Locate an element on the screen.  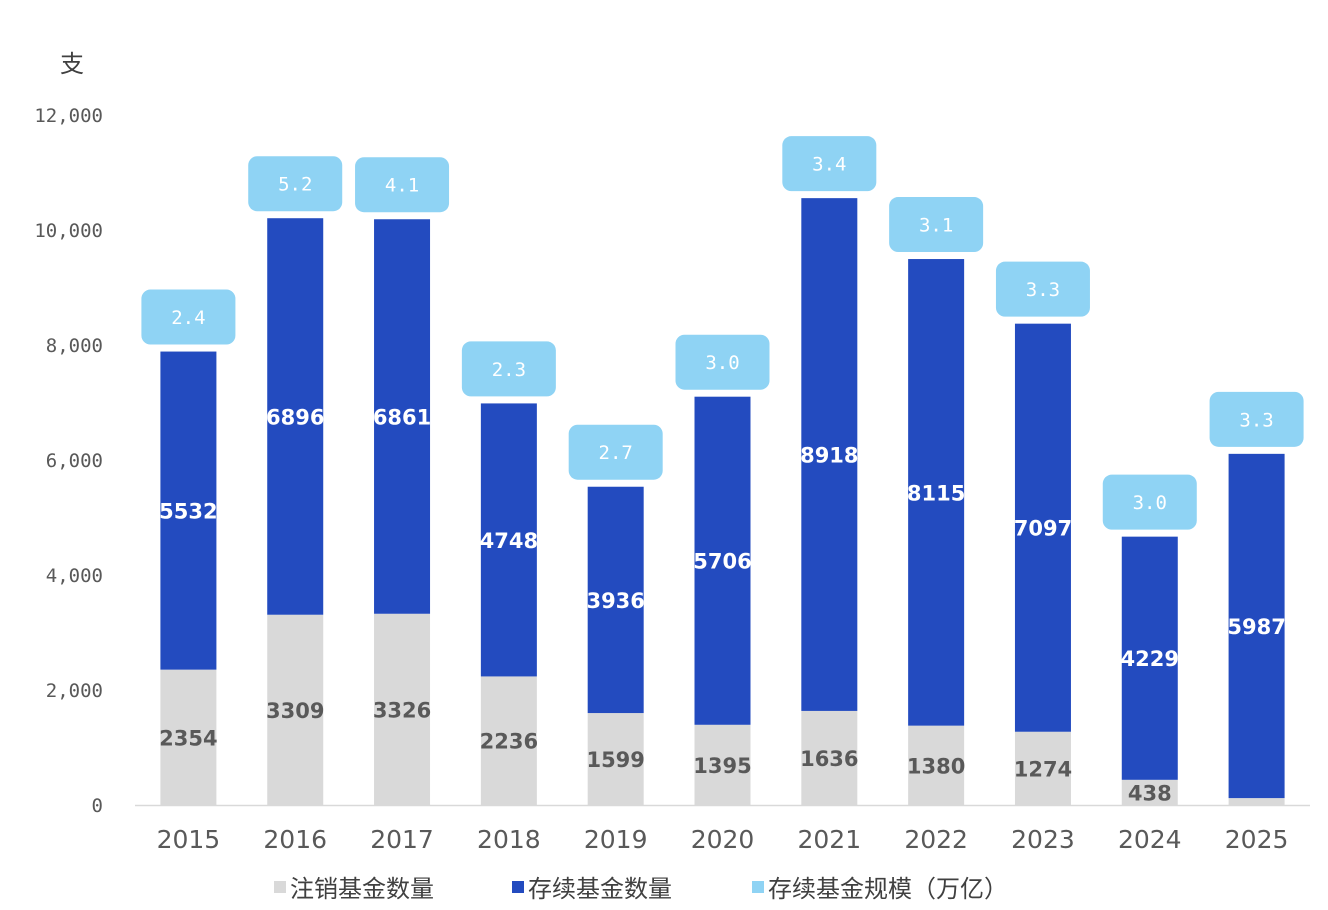
label-active-2018: 4748 is located at coordinates (509, 541).